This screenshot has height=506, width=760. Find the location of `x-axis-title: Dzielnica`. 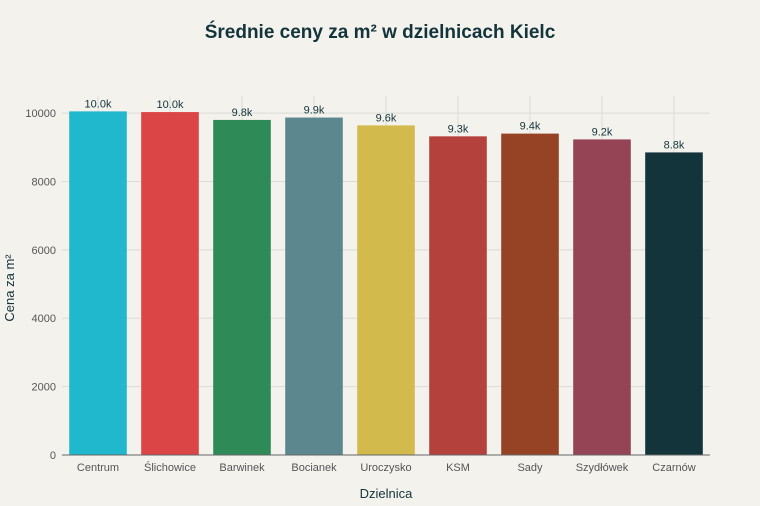

x-axis-title: Dzielnica is located at coordinates (387, 493).